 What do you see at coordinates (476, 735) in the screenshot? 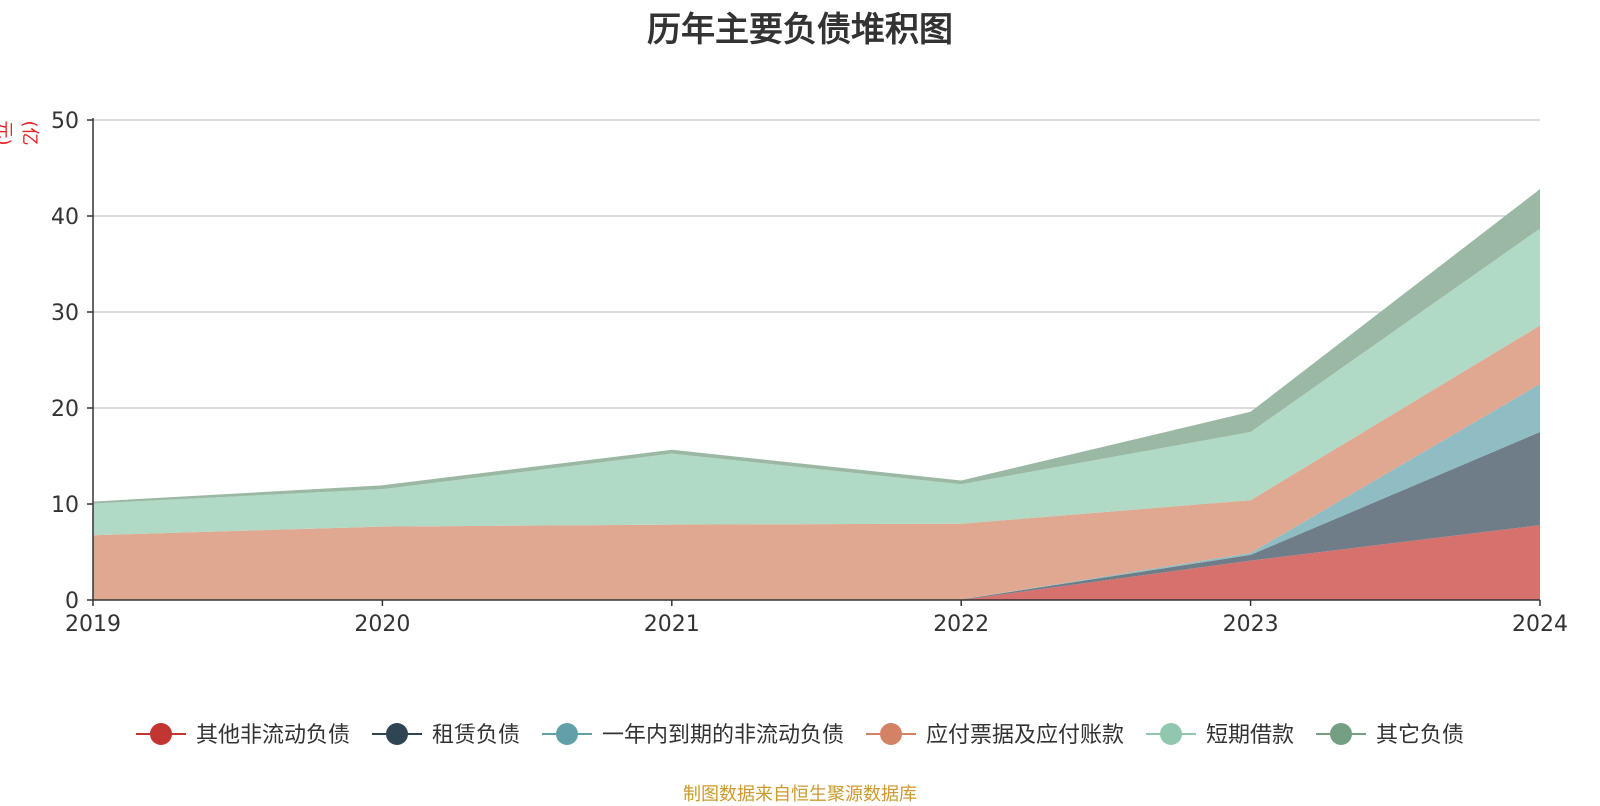
I see `legend-label: 租赁负债` at bounding box center [476, 735].